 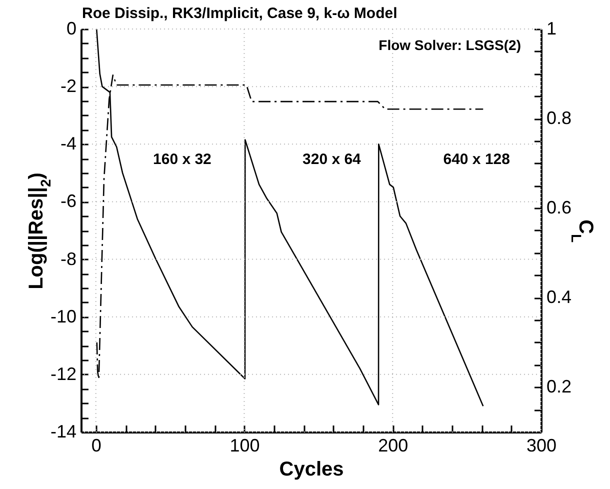 I want to click on y-tick-label: -2, so click(x=68, y=86).